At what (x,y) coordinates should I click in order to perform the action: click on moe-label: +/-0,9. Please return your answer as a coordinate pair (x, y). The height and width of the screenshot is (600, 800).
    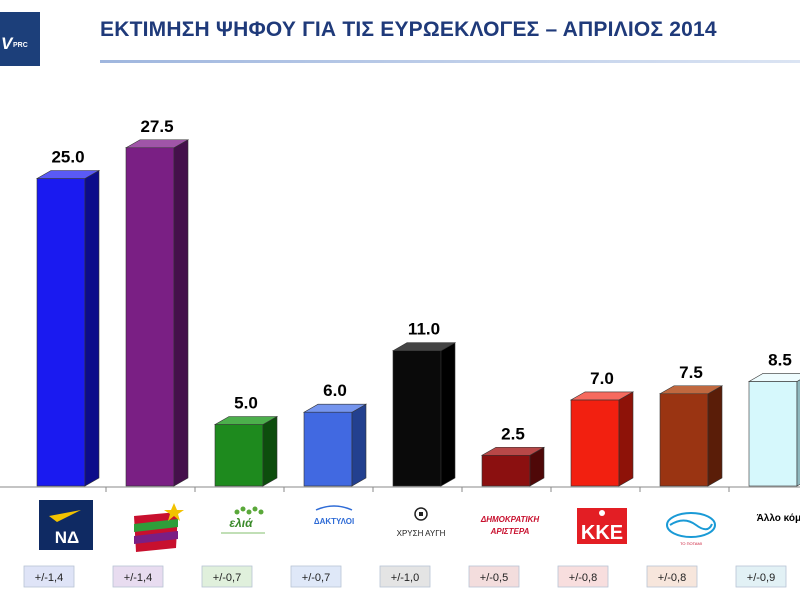
    Looking at the image, I should click on (761, 578).